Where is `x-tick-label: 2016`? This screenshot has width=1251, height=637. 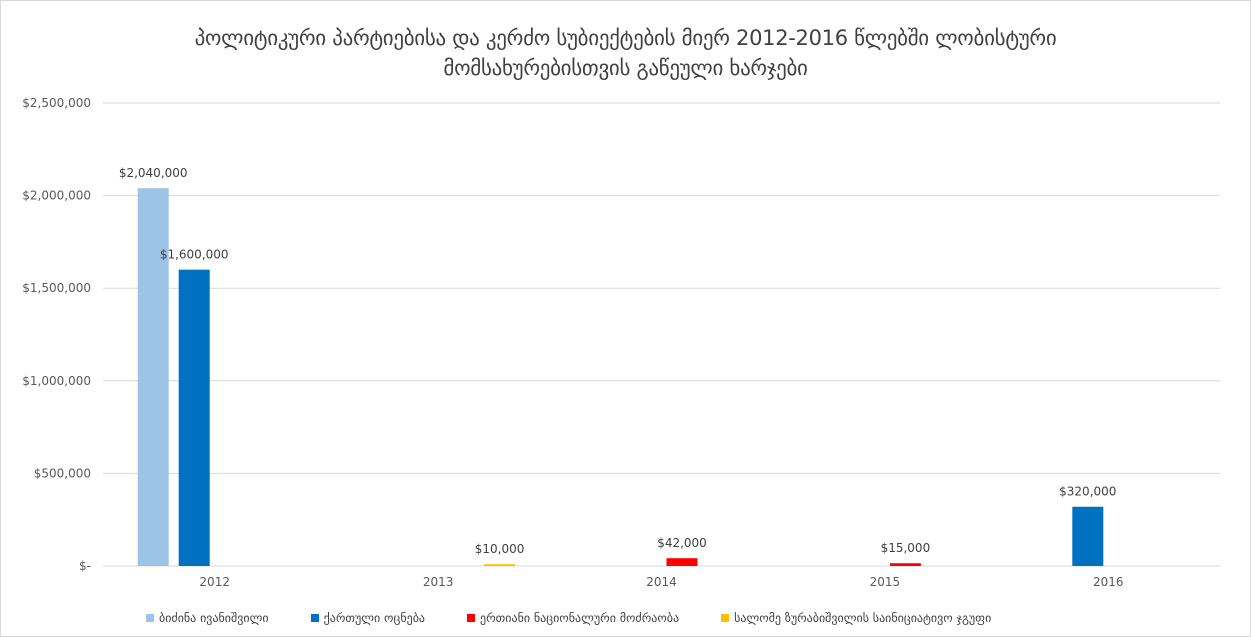 x-tick-label: 2016 is located at coordinates (1108, 582).